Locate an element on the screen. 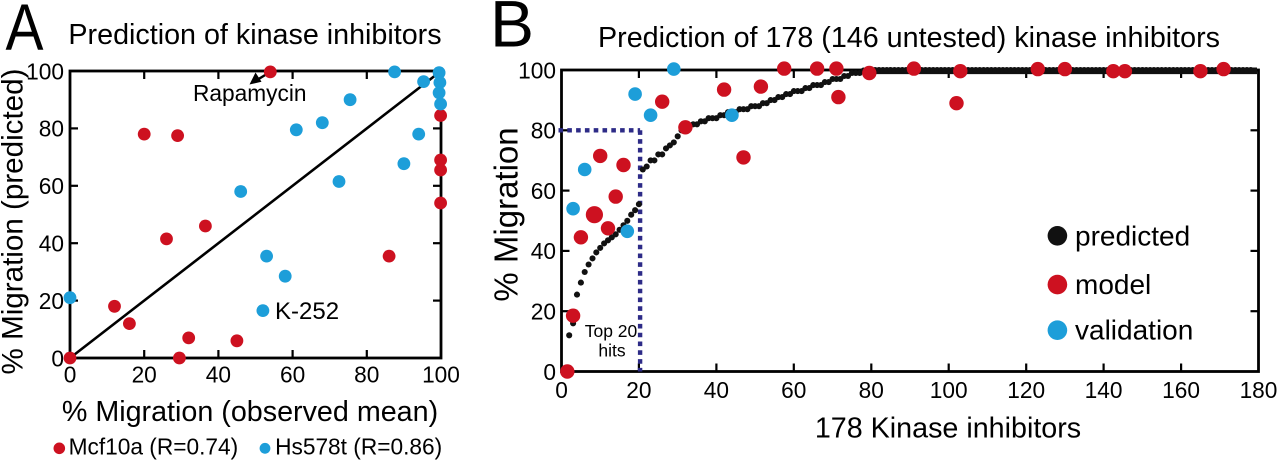  svg-text: 180 is located at coordinates (1259, 390).